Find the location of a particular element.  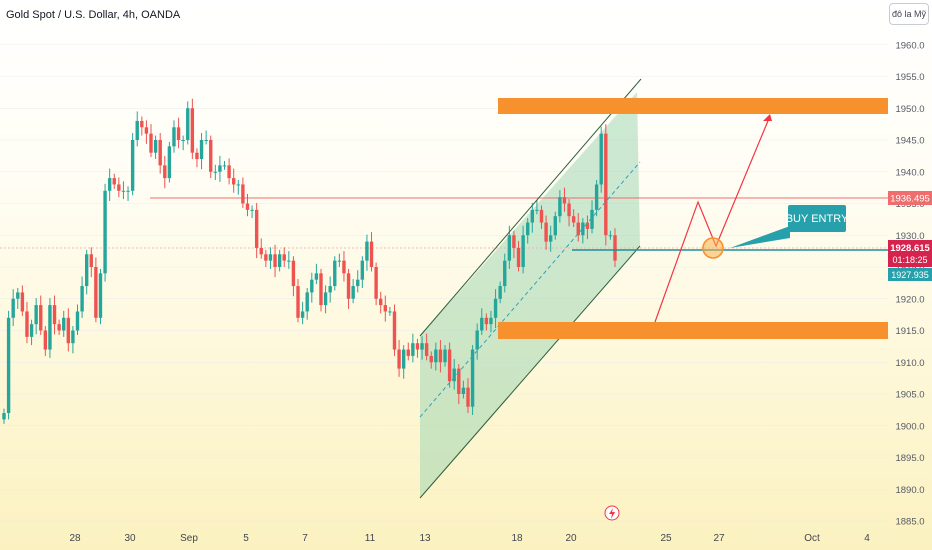

resistance-zone is located at coordinates (693, 106).